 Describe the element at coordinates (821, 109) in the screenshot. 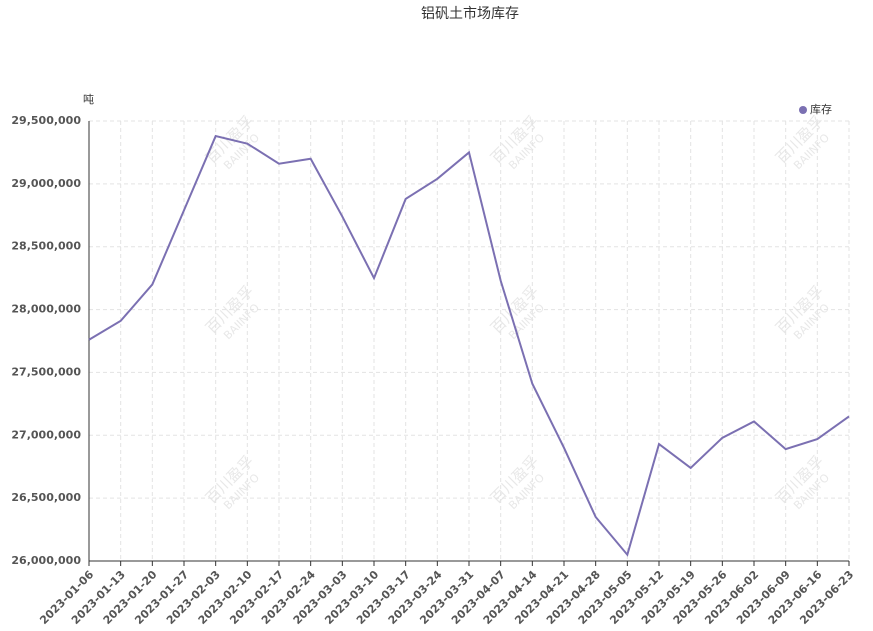

I see `legend-label: 库存` at that location.